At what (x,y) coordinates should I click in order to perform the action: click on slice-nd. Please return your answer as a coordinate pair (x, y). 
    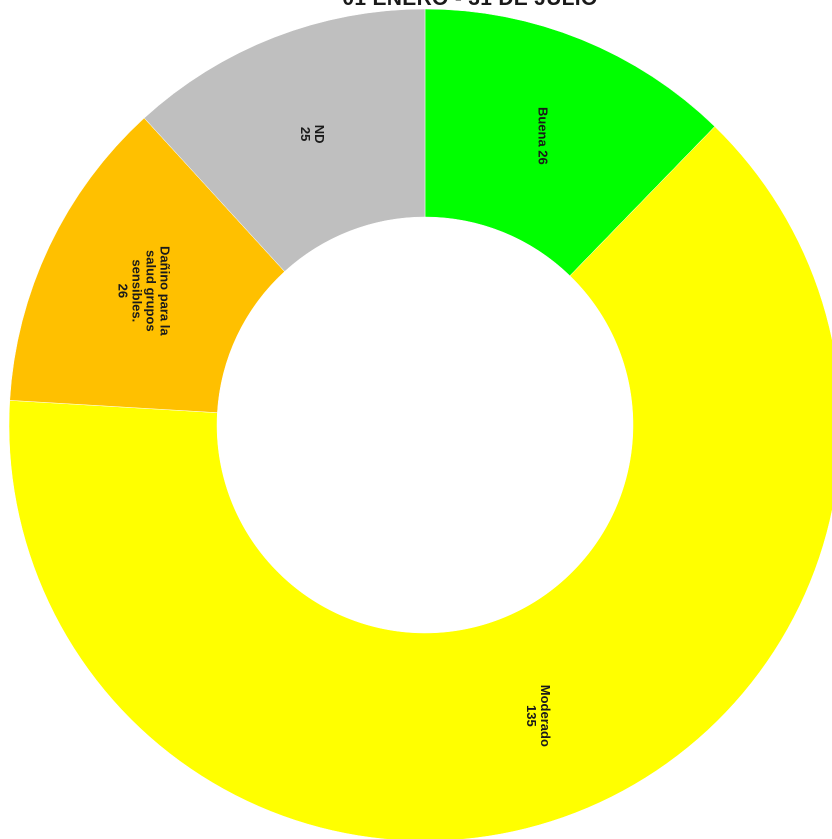
    Looking at the image, I should click on (284, 140).